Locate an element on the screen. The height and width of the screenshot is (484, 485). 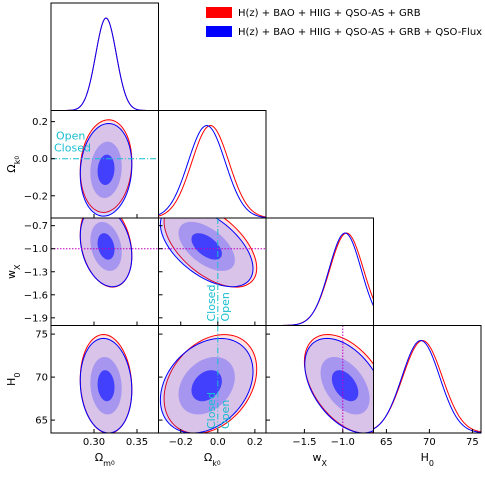
y-tick-label-wx: −0.7 is located at coordinates (36, 226).